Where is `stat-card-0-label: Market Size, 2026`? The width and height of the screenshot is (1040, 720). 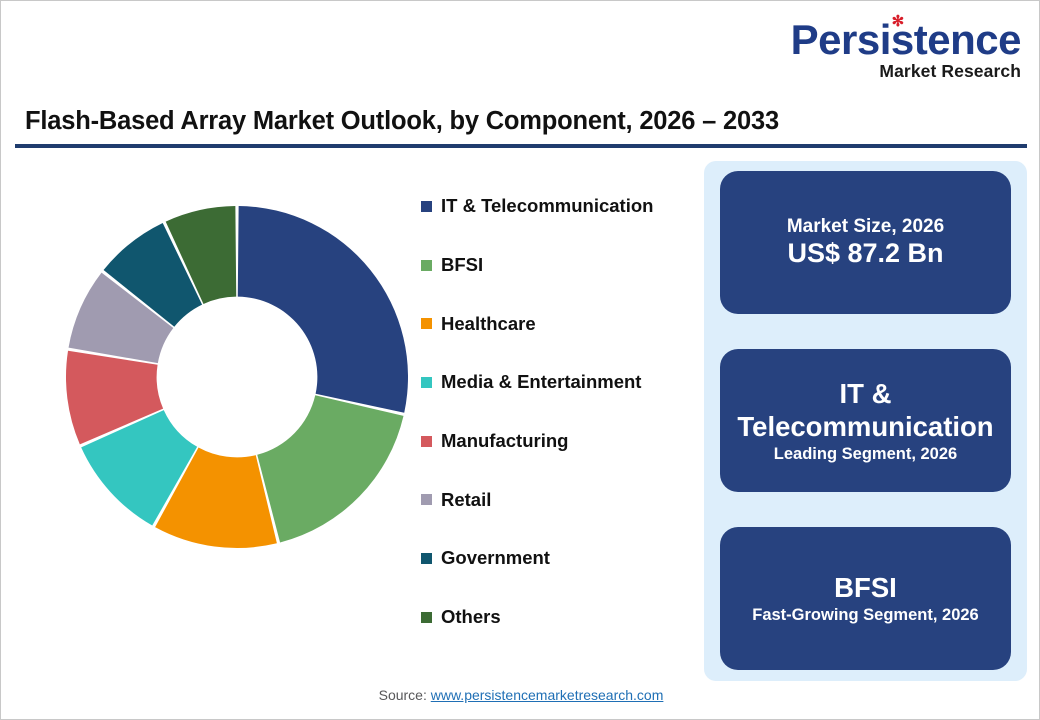 stat-card-0-label: Market Size, 2026 is located at coordinates (865, 227).